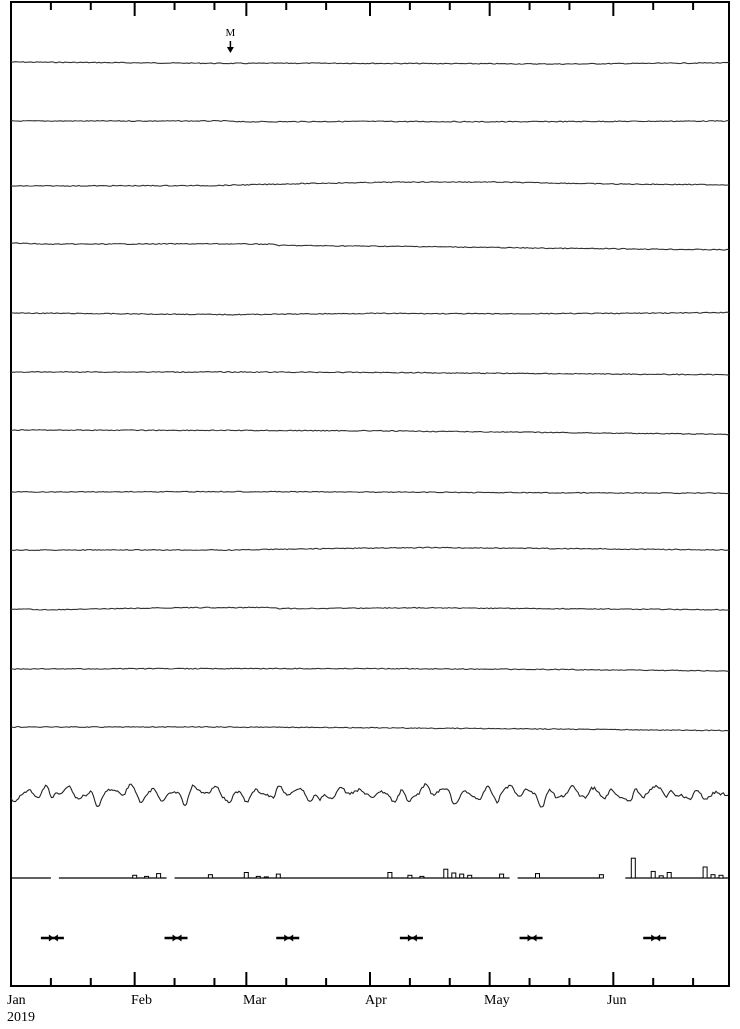 The height and width of the screenshot is (1029, 740). Describe the element at coordinates (231, 33) in the screenshot. I see `marker-label: M` at that location.